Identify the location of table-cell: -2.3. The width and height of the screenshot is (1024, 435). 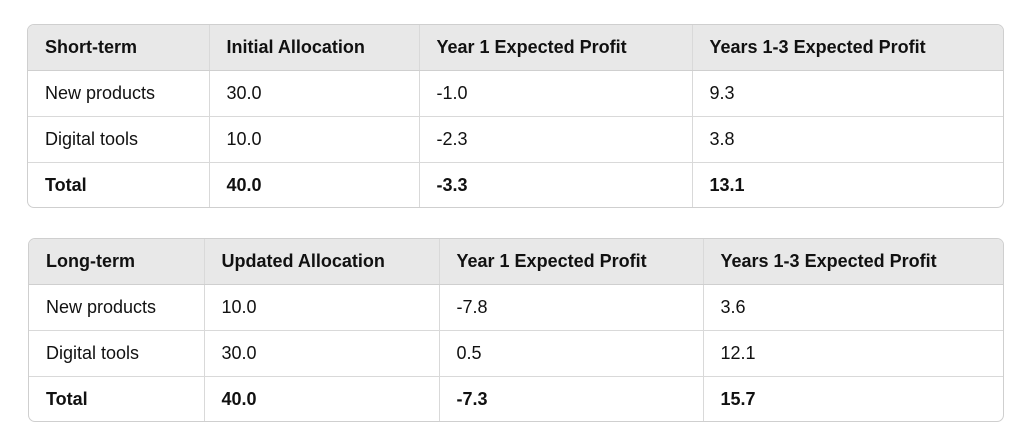
(555, 139).